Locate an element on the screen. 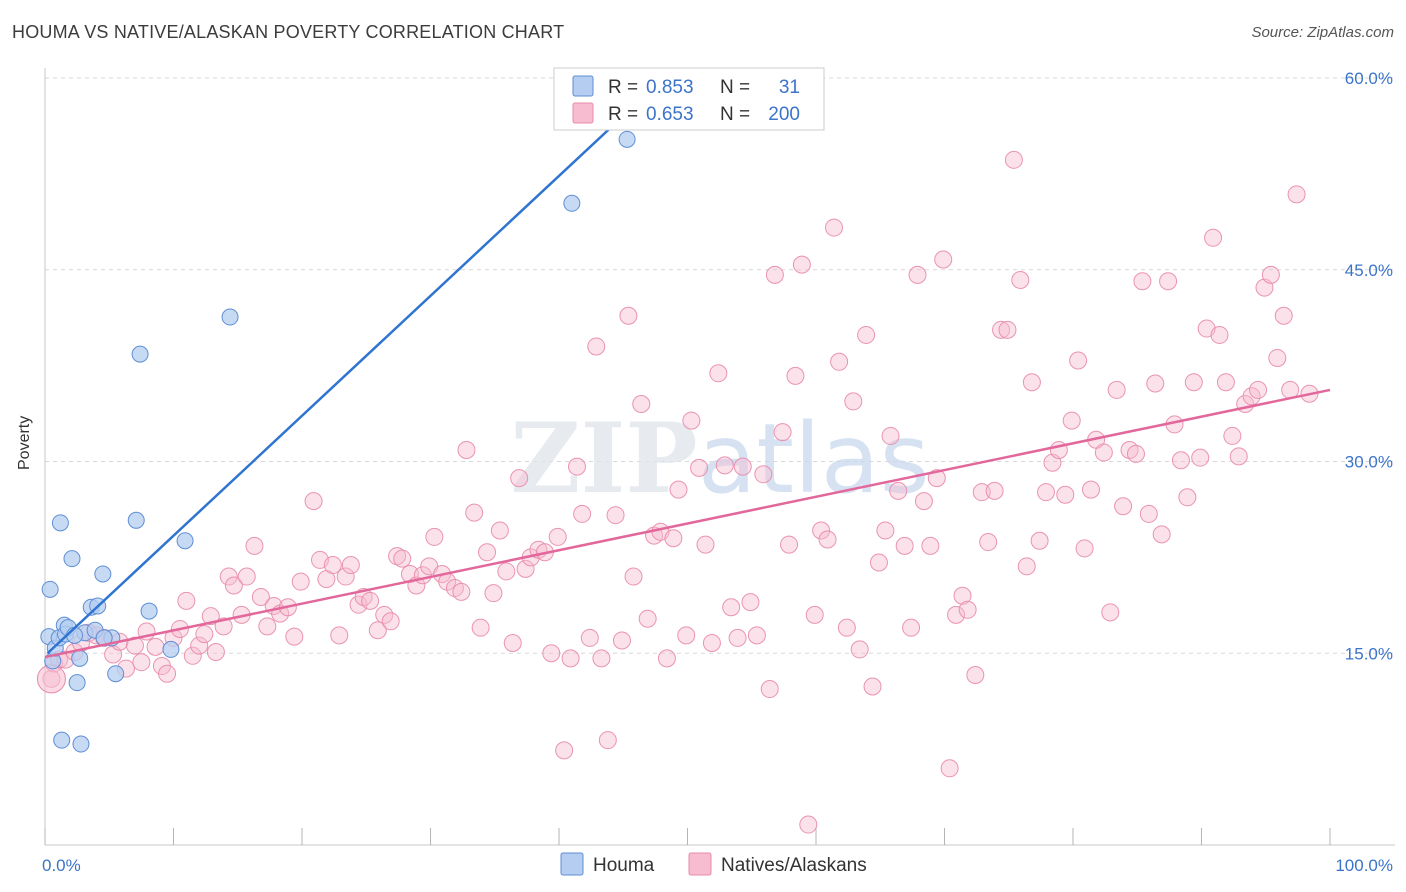  x-tick-label-min: 0.0% is located at coordinates (61, 865).